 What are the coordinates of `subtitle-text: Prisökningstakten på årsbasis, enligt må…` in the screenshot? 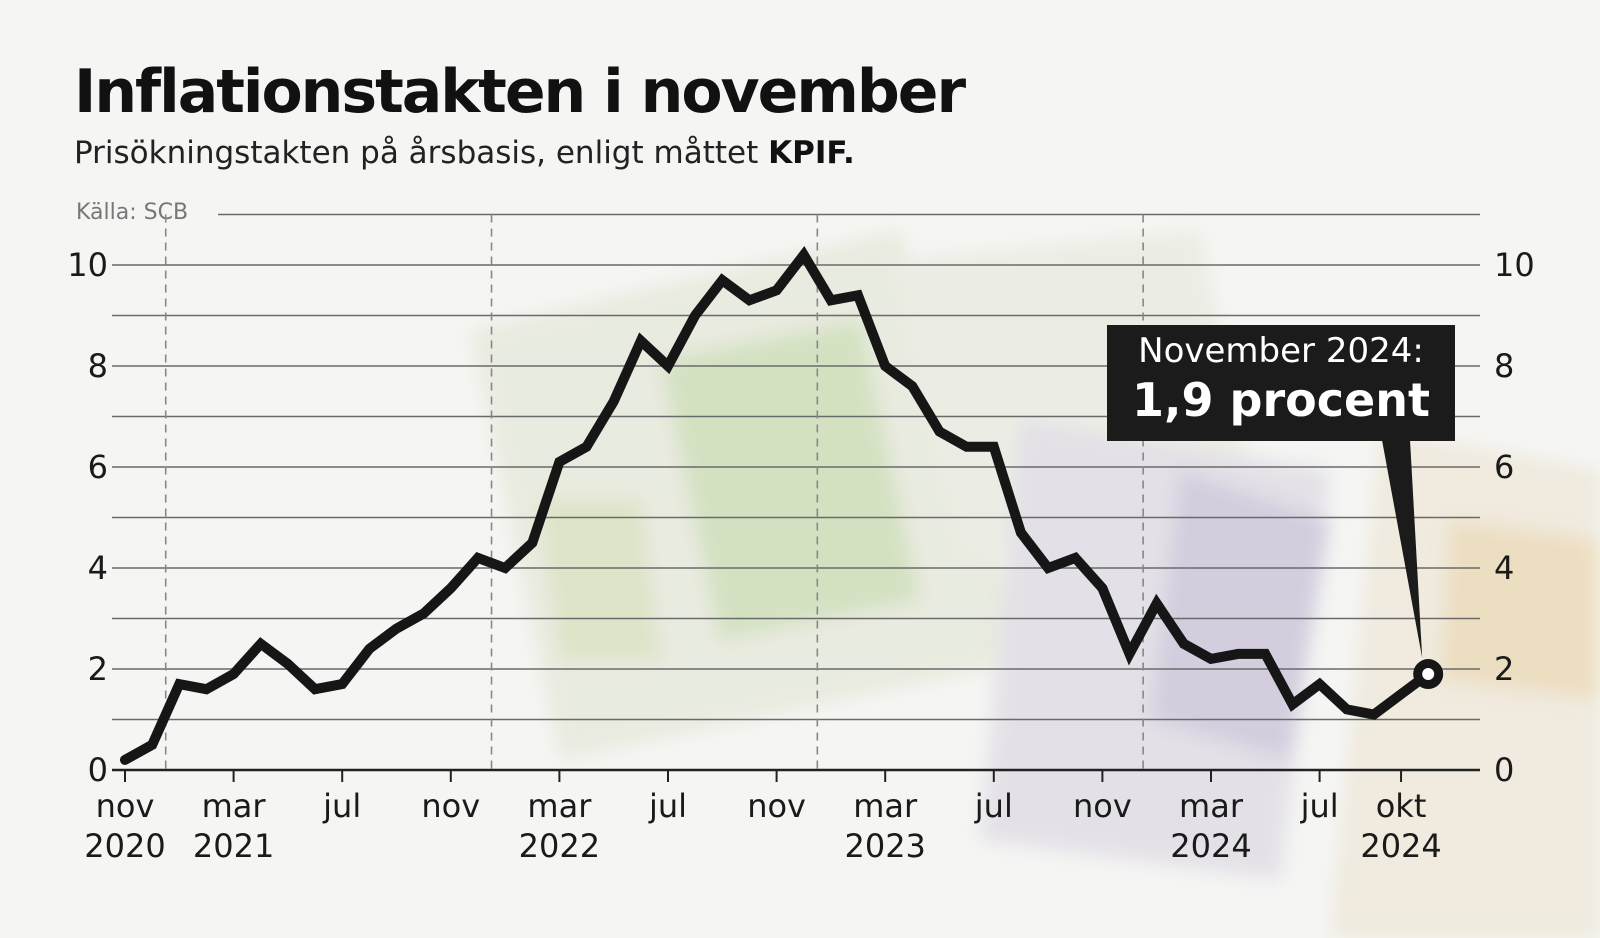 It's located at (421, 153).